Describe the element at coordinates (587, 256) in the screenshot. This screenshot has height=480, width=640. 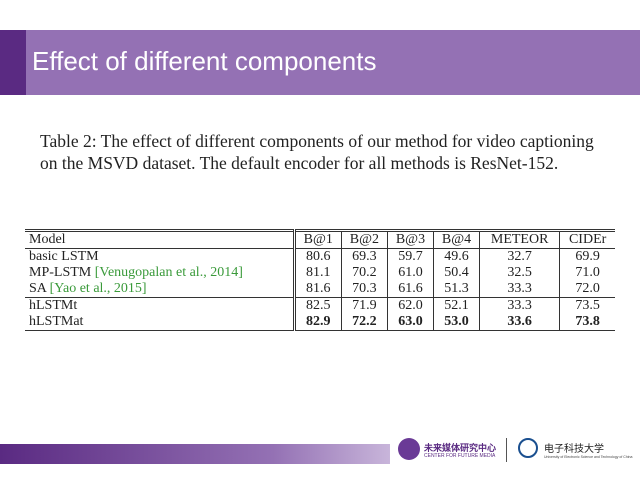
I see `score-cell: 69.9` at that location.